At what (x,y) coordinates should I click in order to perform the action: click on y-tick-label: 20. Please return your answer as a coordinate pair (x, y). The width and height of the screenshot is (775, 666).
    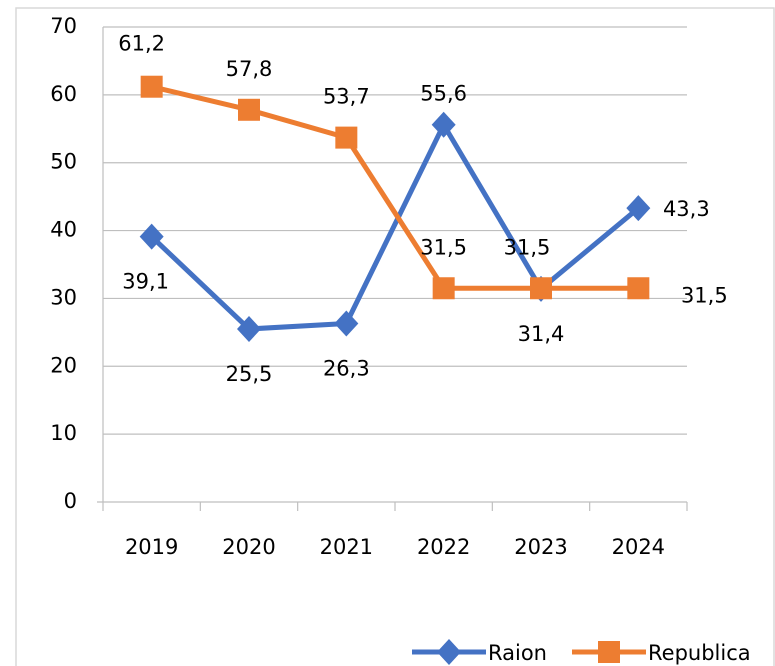
    Looking at the image, I should click on (63, 365).